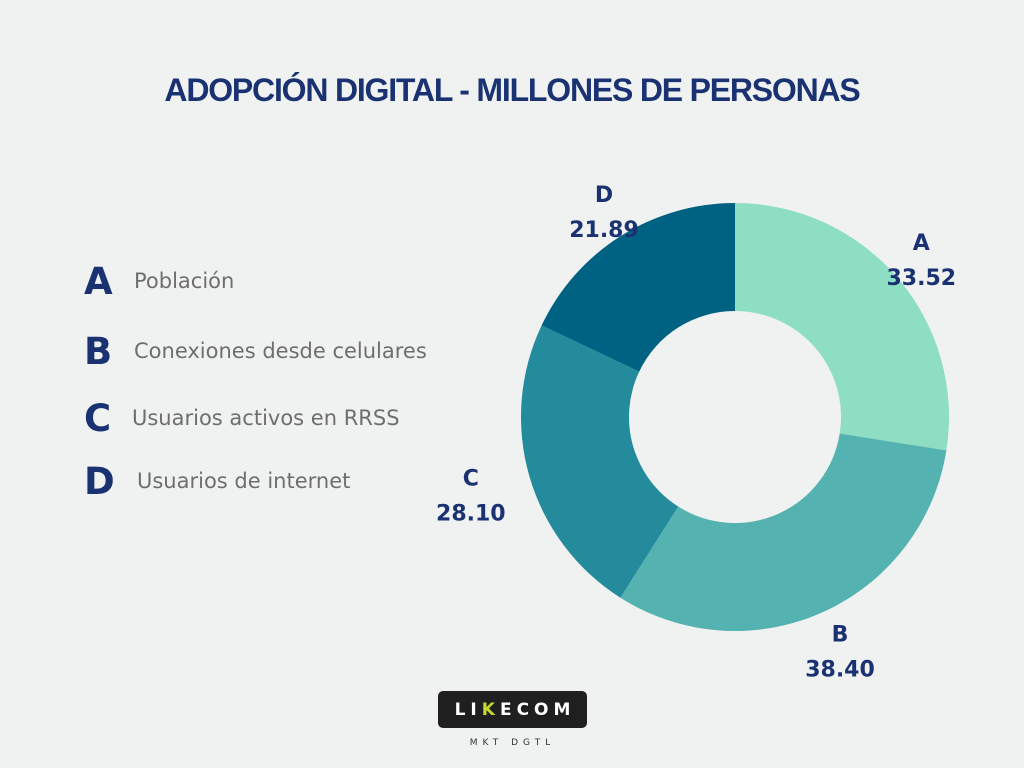 The image size is (1024, 768). What do you see at coordinates (840, 634) in the screenshot?
I see `slice-category-label: B` at bounding box center [840, 634].